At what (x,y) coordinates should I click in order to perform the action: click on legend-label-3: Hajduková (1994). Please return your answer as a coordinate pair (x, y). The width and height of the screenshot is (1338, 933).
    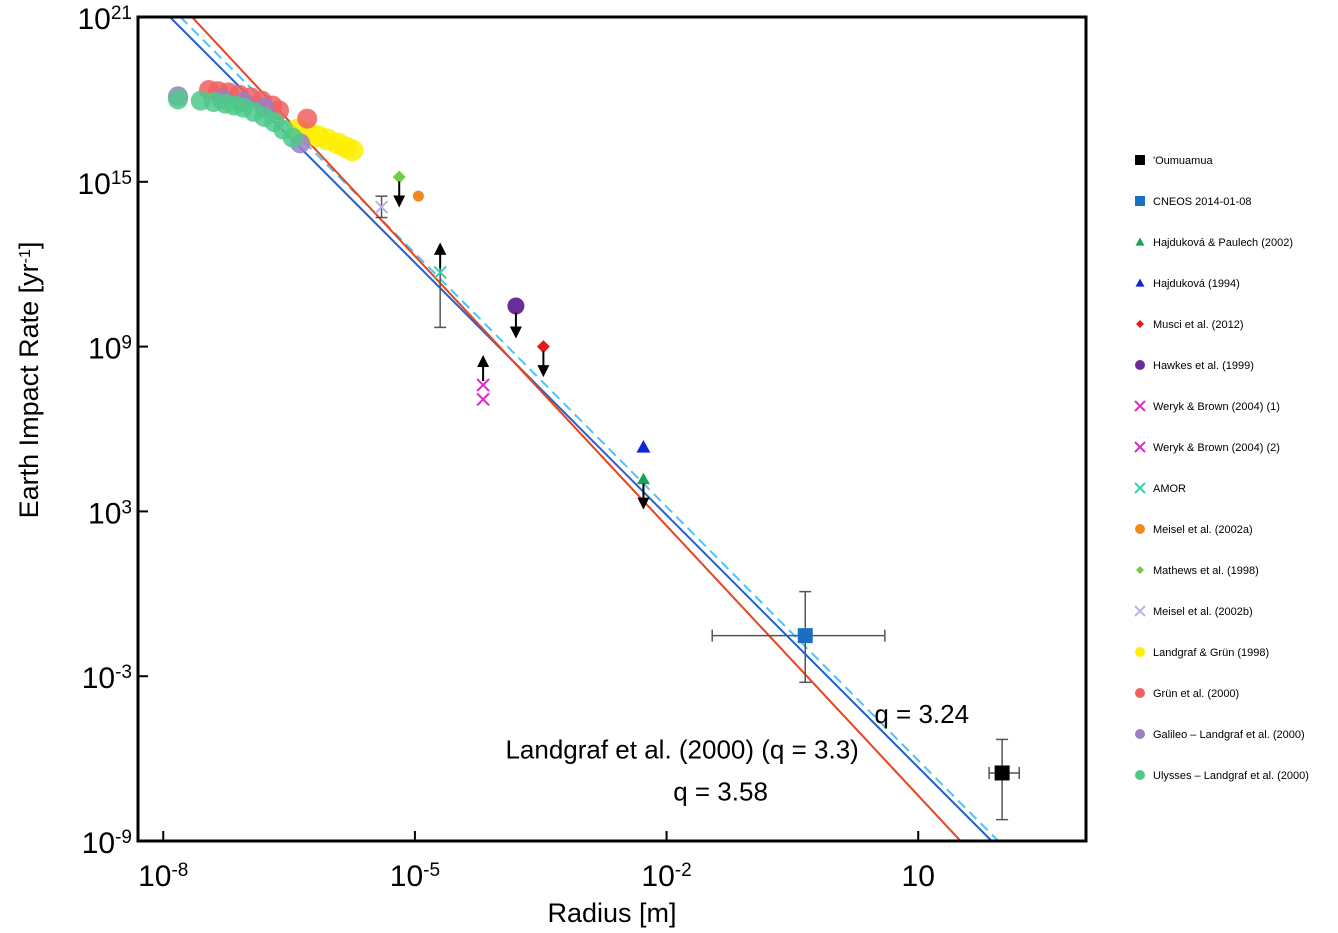
    Looking at the image, I should click on (1196, 284).